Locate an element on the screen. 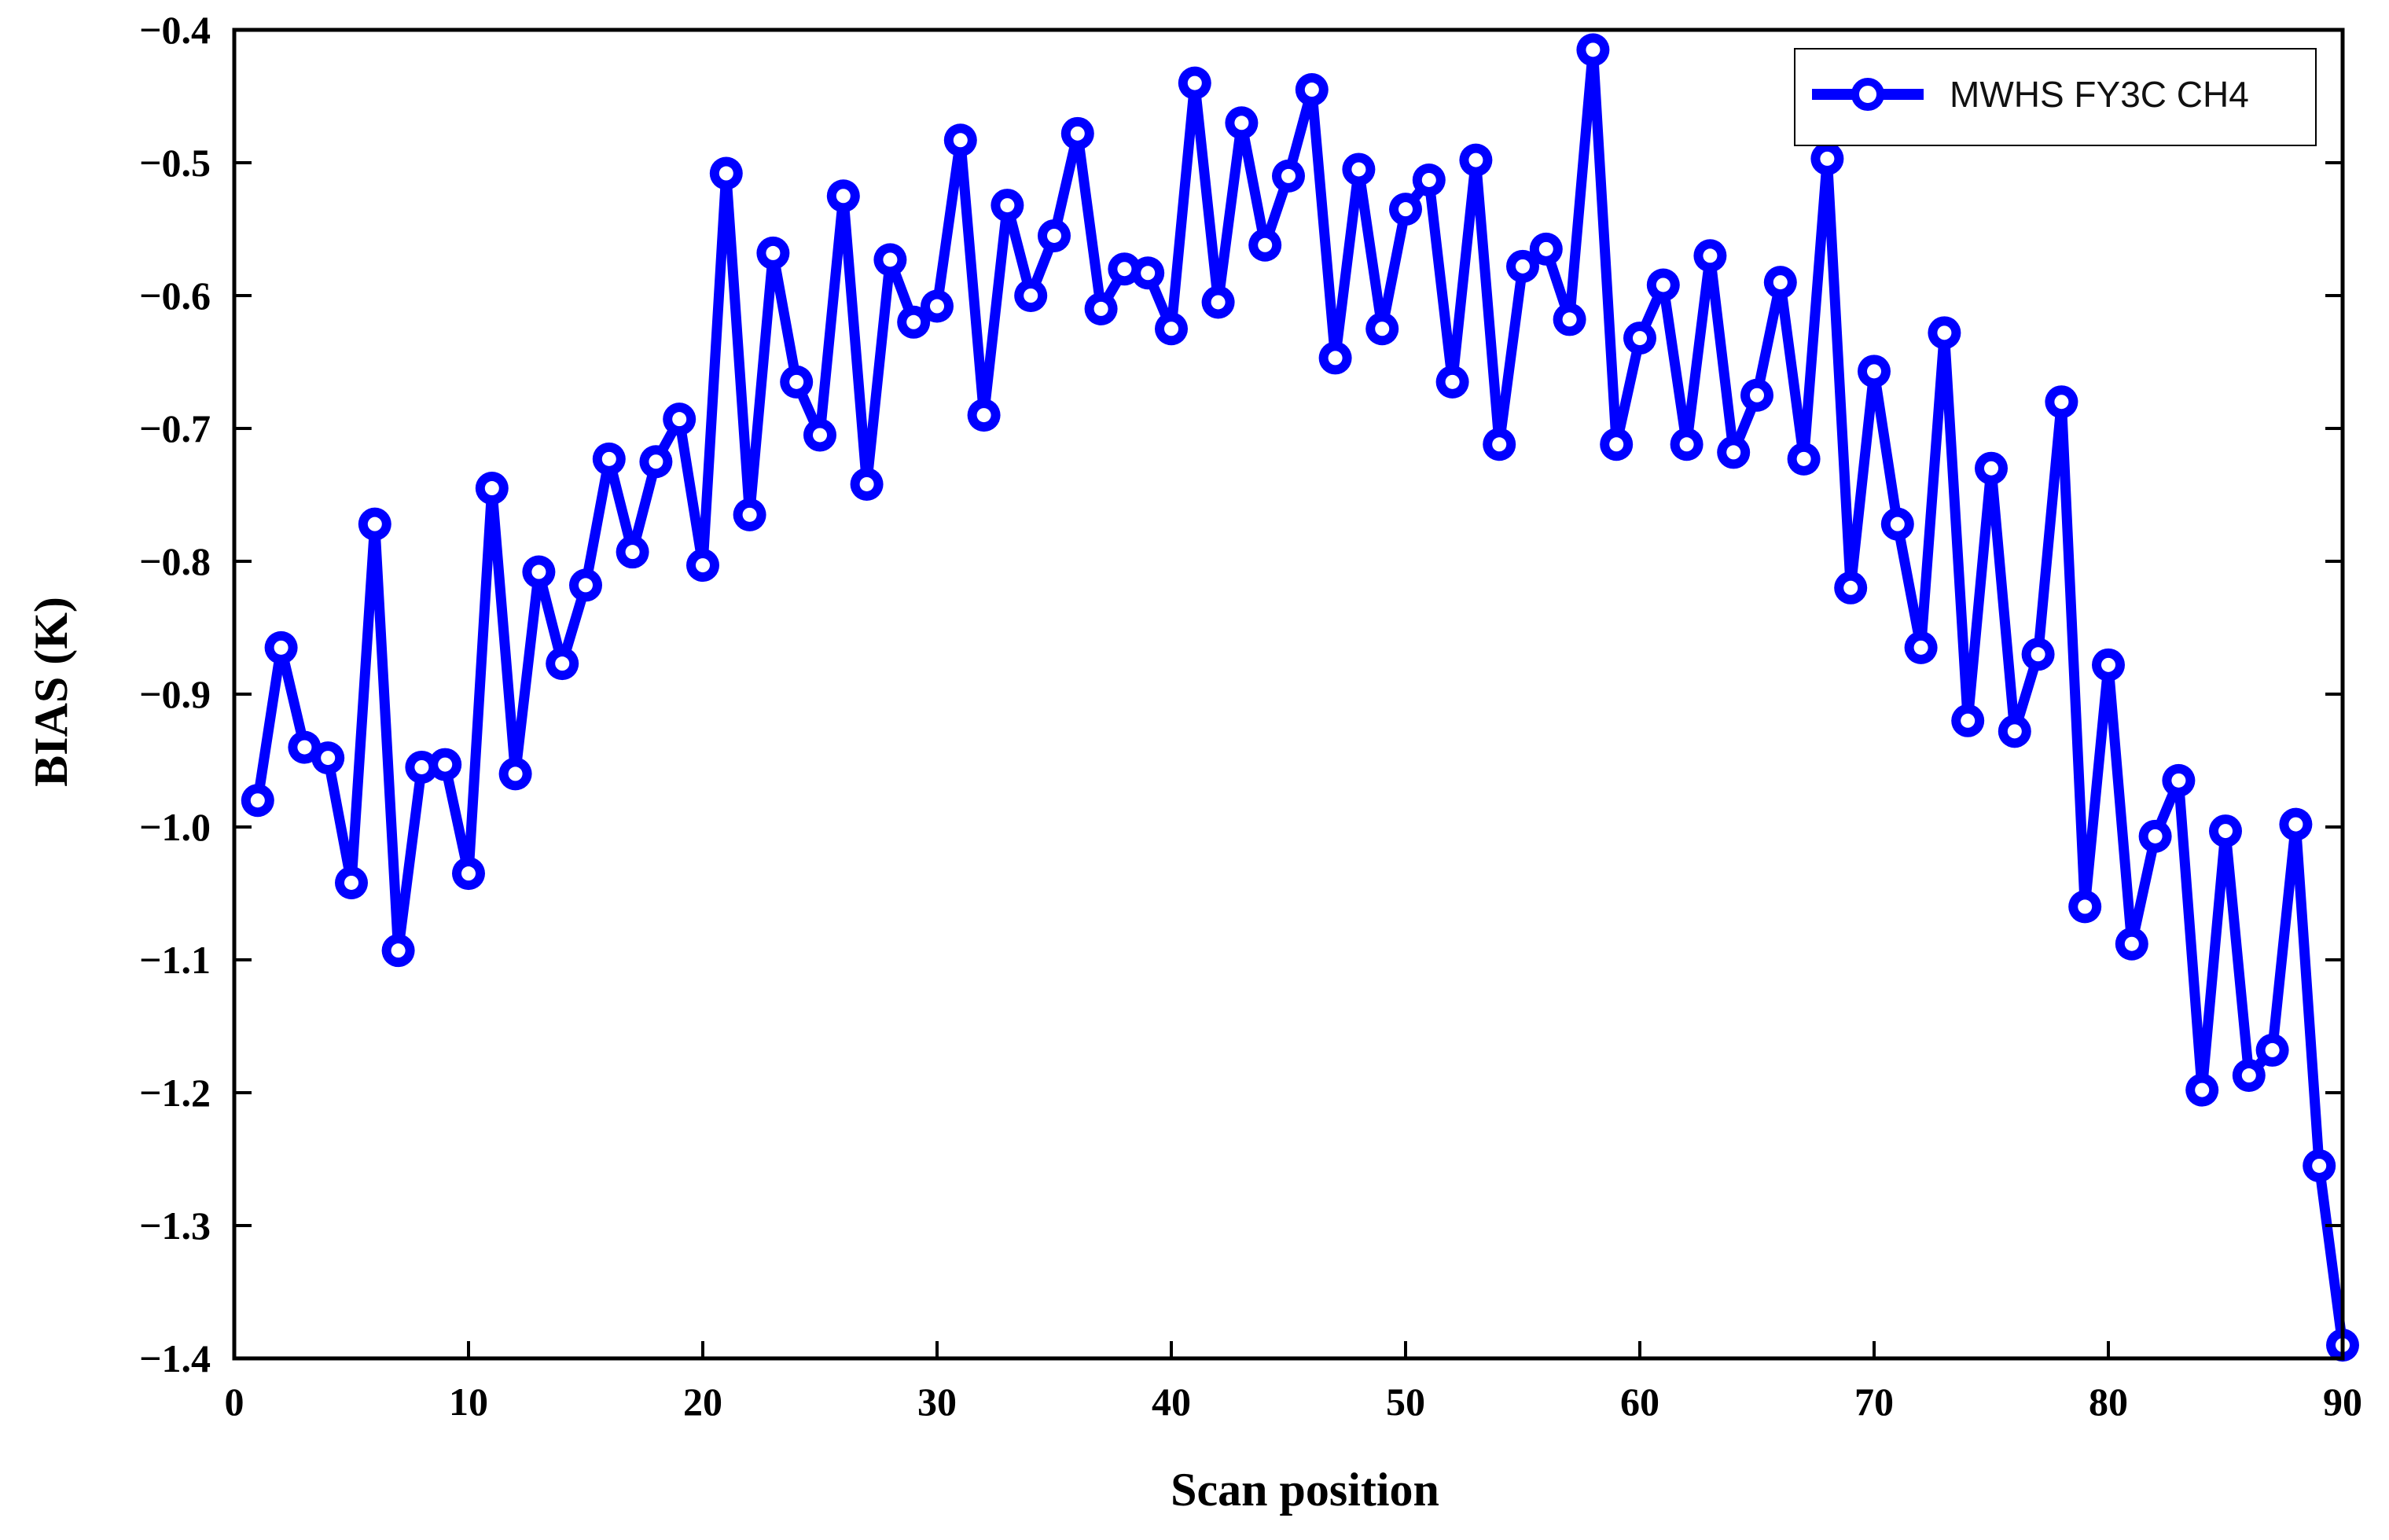 This screenshot has width=2389, height=1540. x-tick-label: 90 is located at coordinates (2342, 1402).